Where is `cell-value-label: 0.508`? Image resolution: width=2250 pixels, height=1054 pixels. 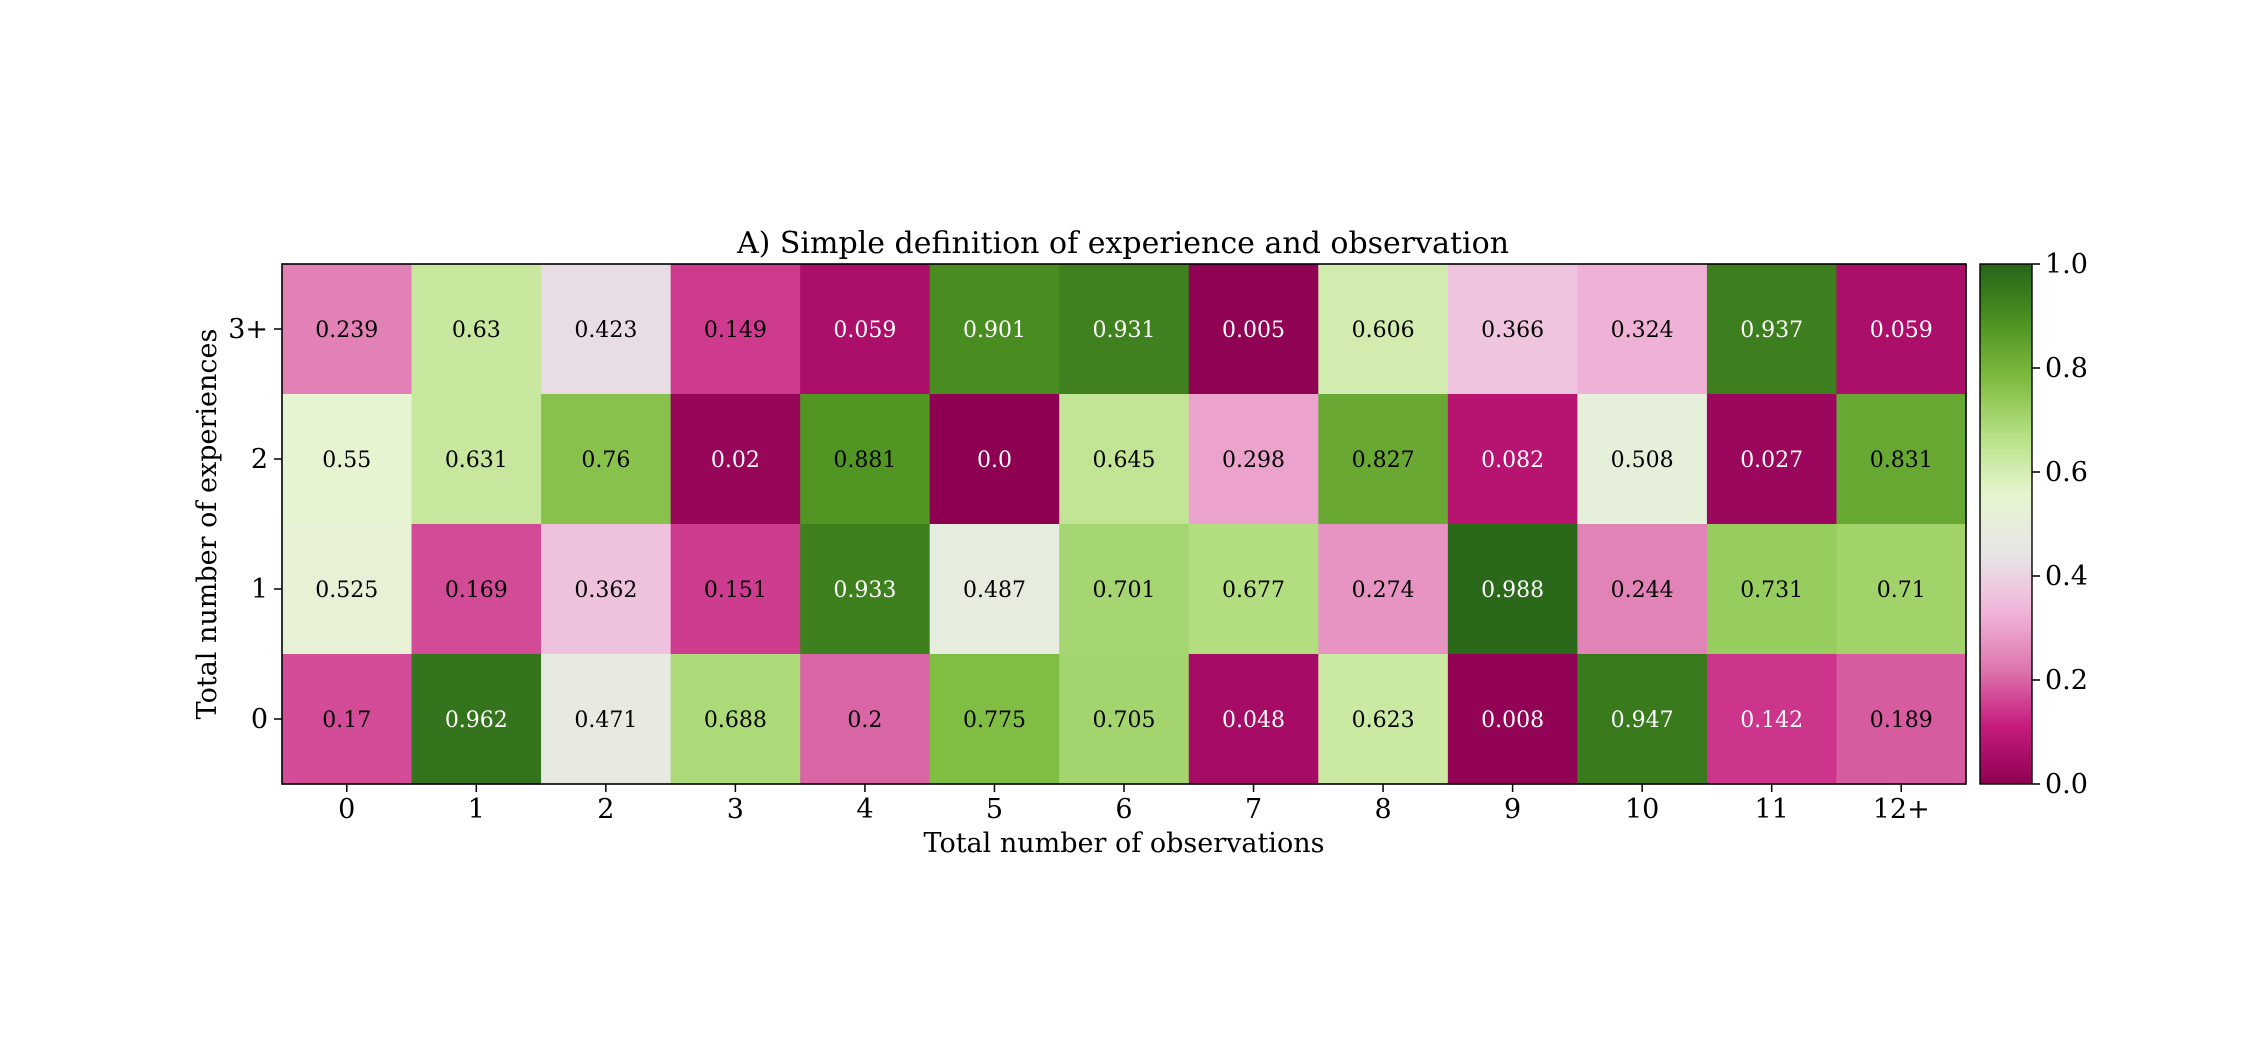
cell-value-label: 0.508 is located at coordinates (1642, 460).